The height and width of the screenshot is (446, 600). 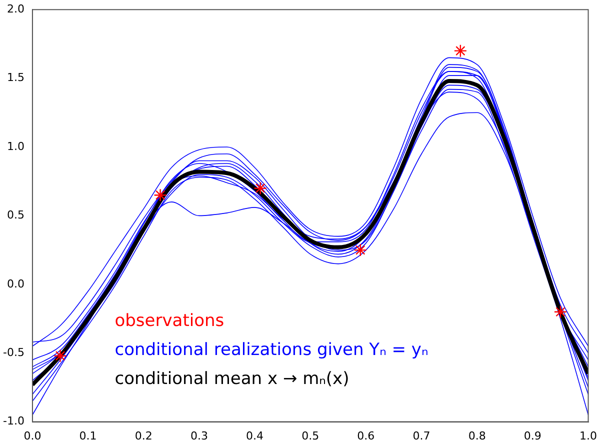 What do you see at coordinates (232, 379) in the screenshot?
I see `text: conditional mean x → mₙ(x)` at bounding box center [232, 379].